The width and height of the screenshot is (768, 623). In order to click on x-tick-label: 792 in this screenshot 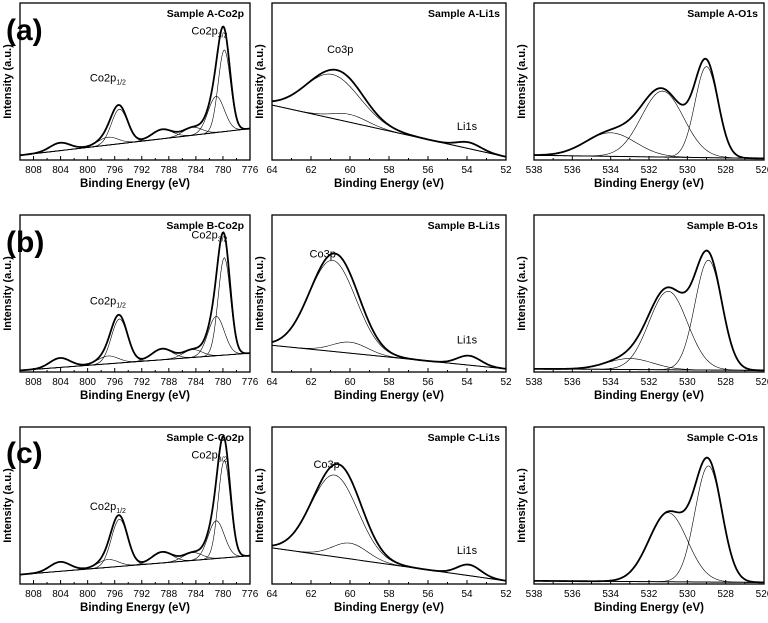, I will do `click(141, 594)`.